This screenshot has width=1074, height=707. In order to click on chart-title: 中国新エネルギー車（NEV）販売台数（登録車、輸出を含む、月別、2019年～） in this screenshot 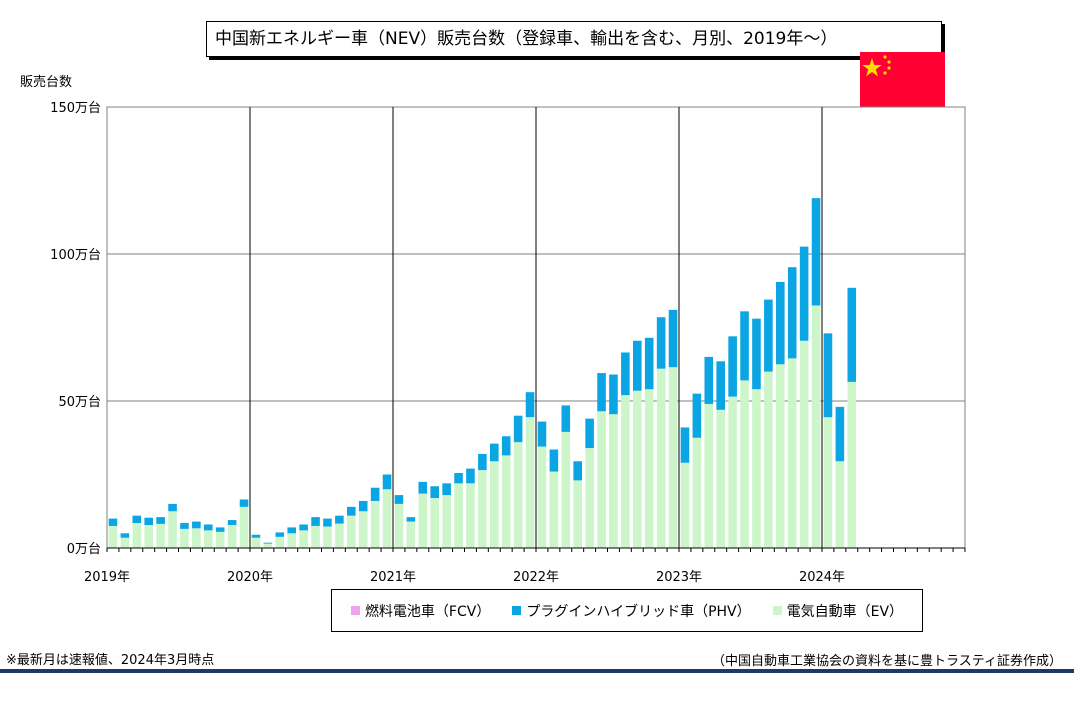, I will do `click(574, 39)`.